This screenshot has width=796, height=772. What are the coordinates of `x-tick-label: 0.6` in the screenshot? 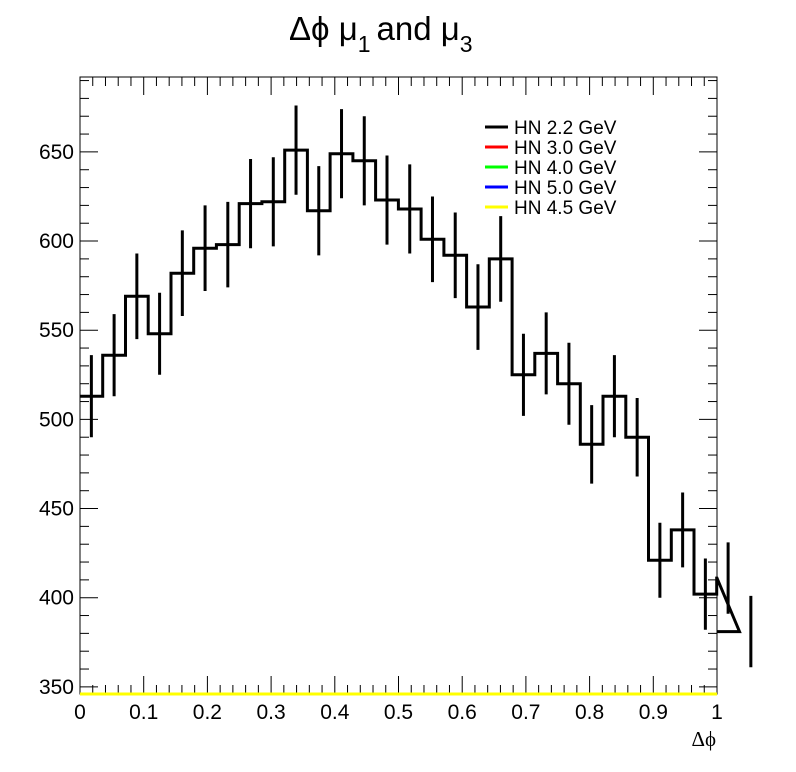 It's located at (462, 712).